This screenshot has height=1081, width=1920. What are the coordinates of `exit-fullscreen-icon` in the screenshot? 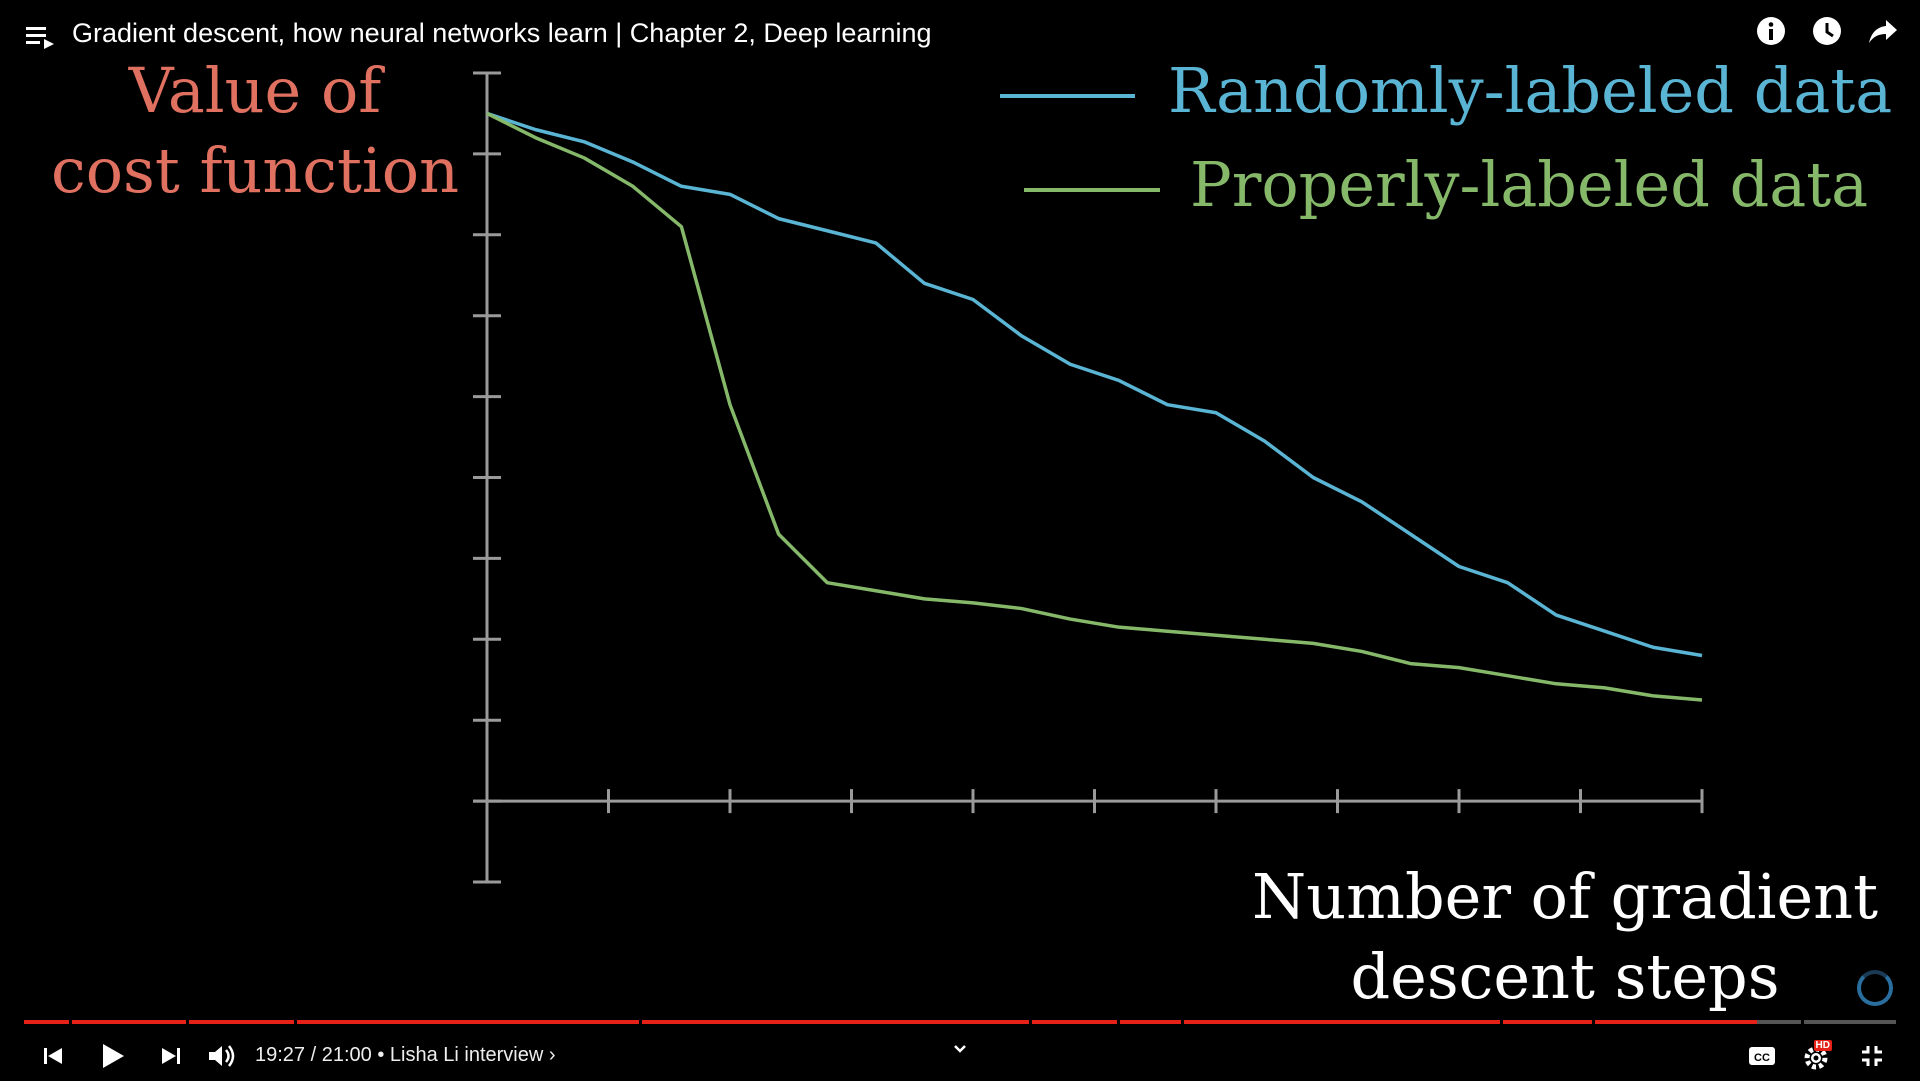 It's located at (1872, 1056).